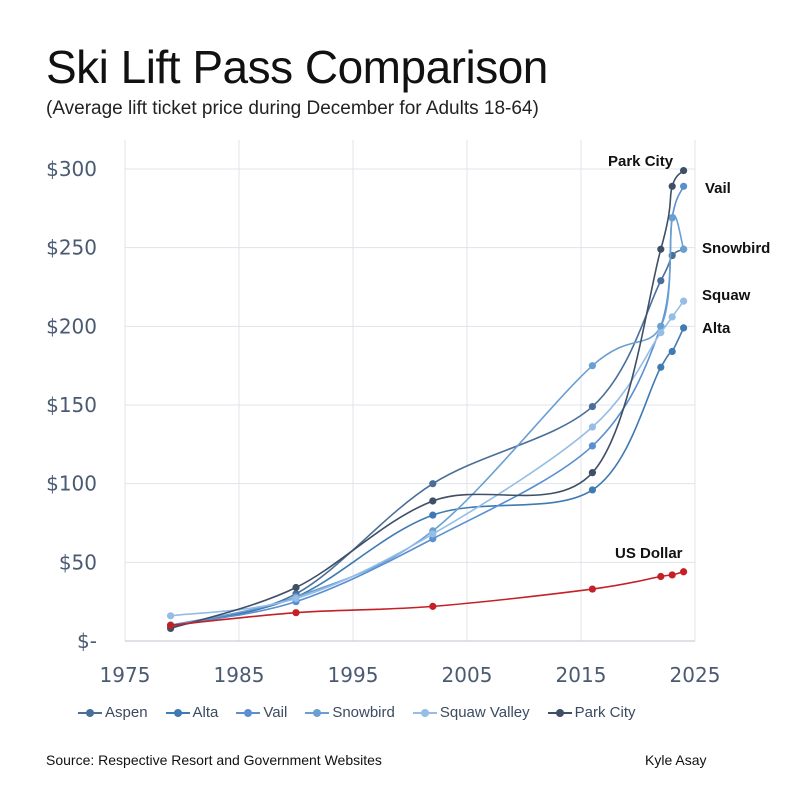 The height and width of the screenshot is (800, 800). Describe the element at coordinates (467, 675) in the screenshot. I see `x-tick-label: 2005` at that location.